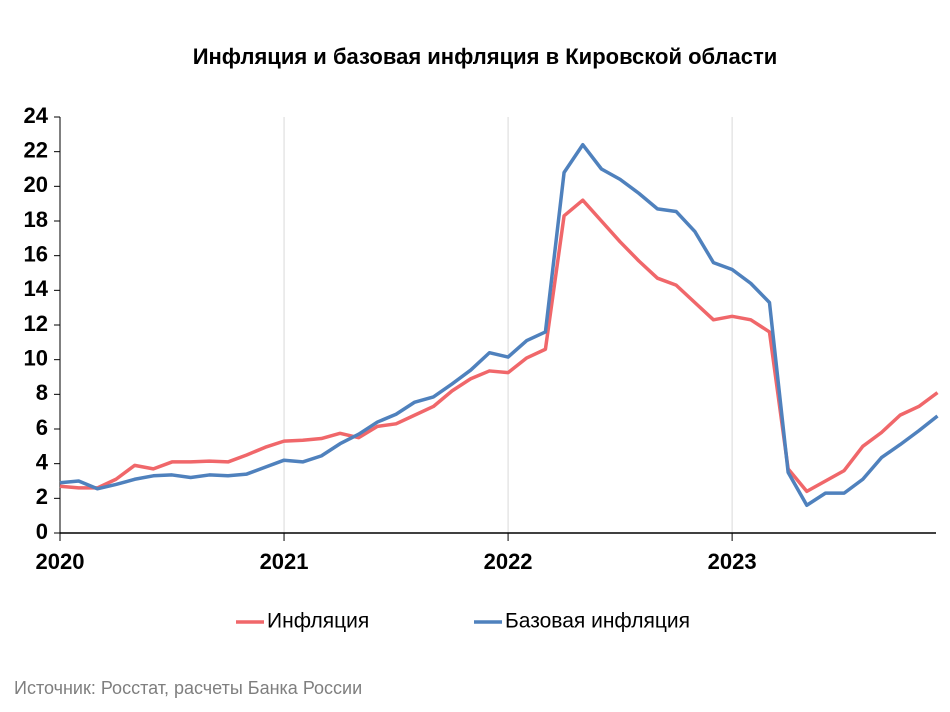  I want to click on y-tick-label: 20, so click(36, 184).